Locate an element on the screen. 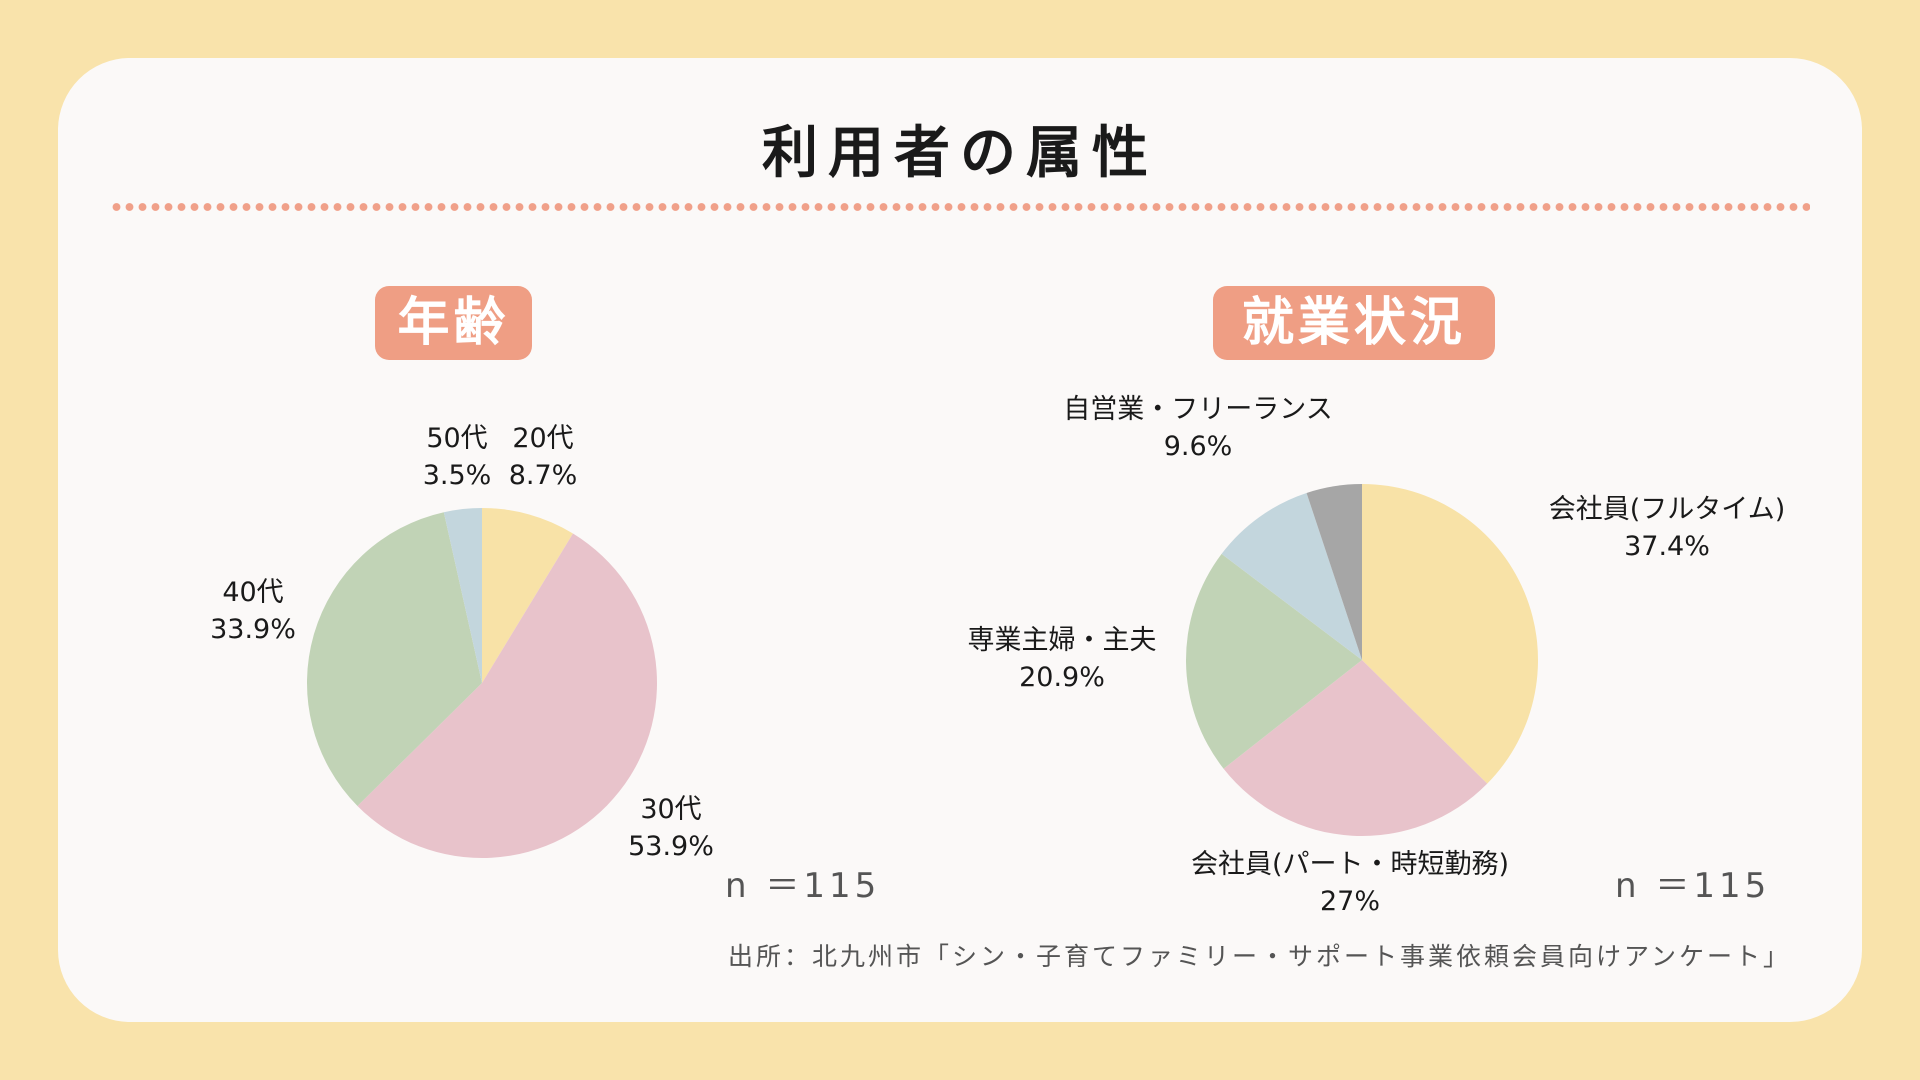 This screenshot has height=1080, width=1920. dotted-divider is located at coordinates (960, 207).